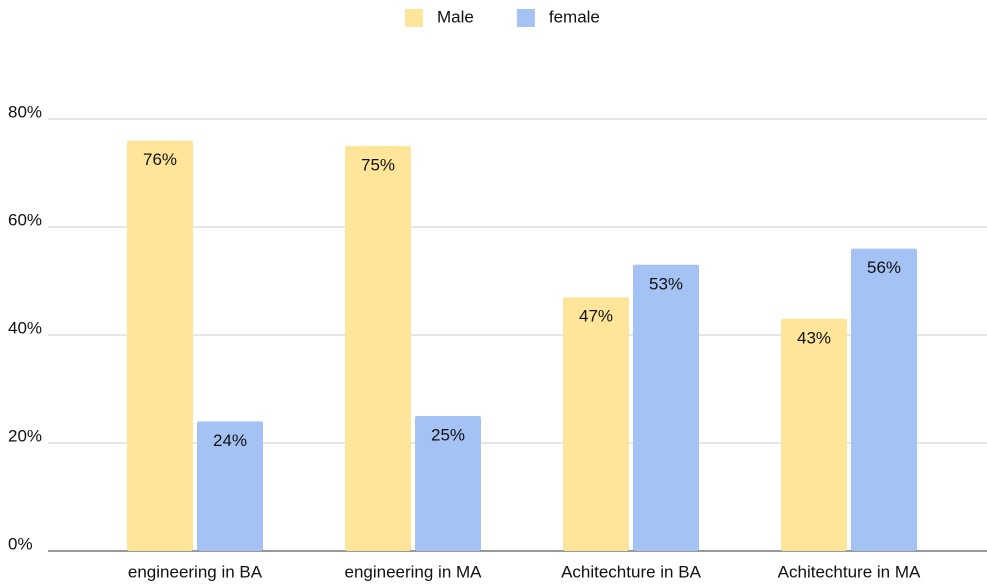  I want to click on y-tick-label: 0%, so click(20, 543).